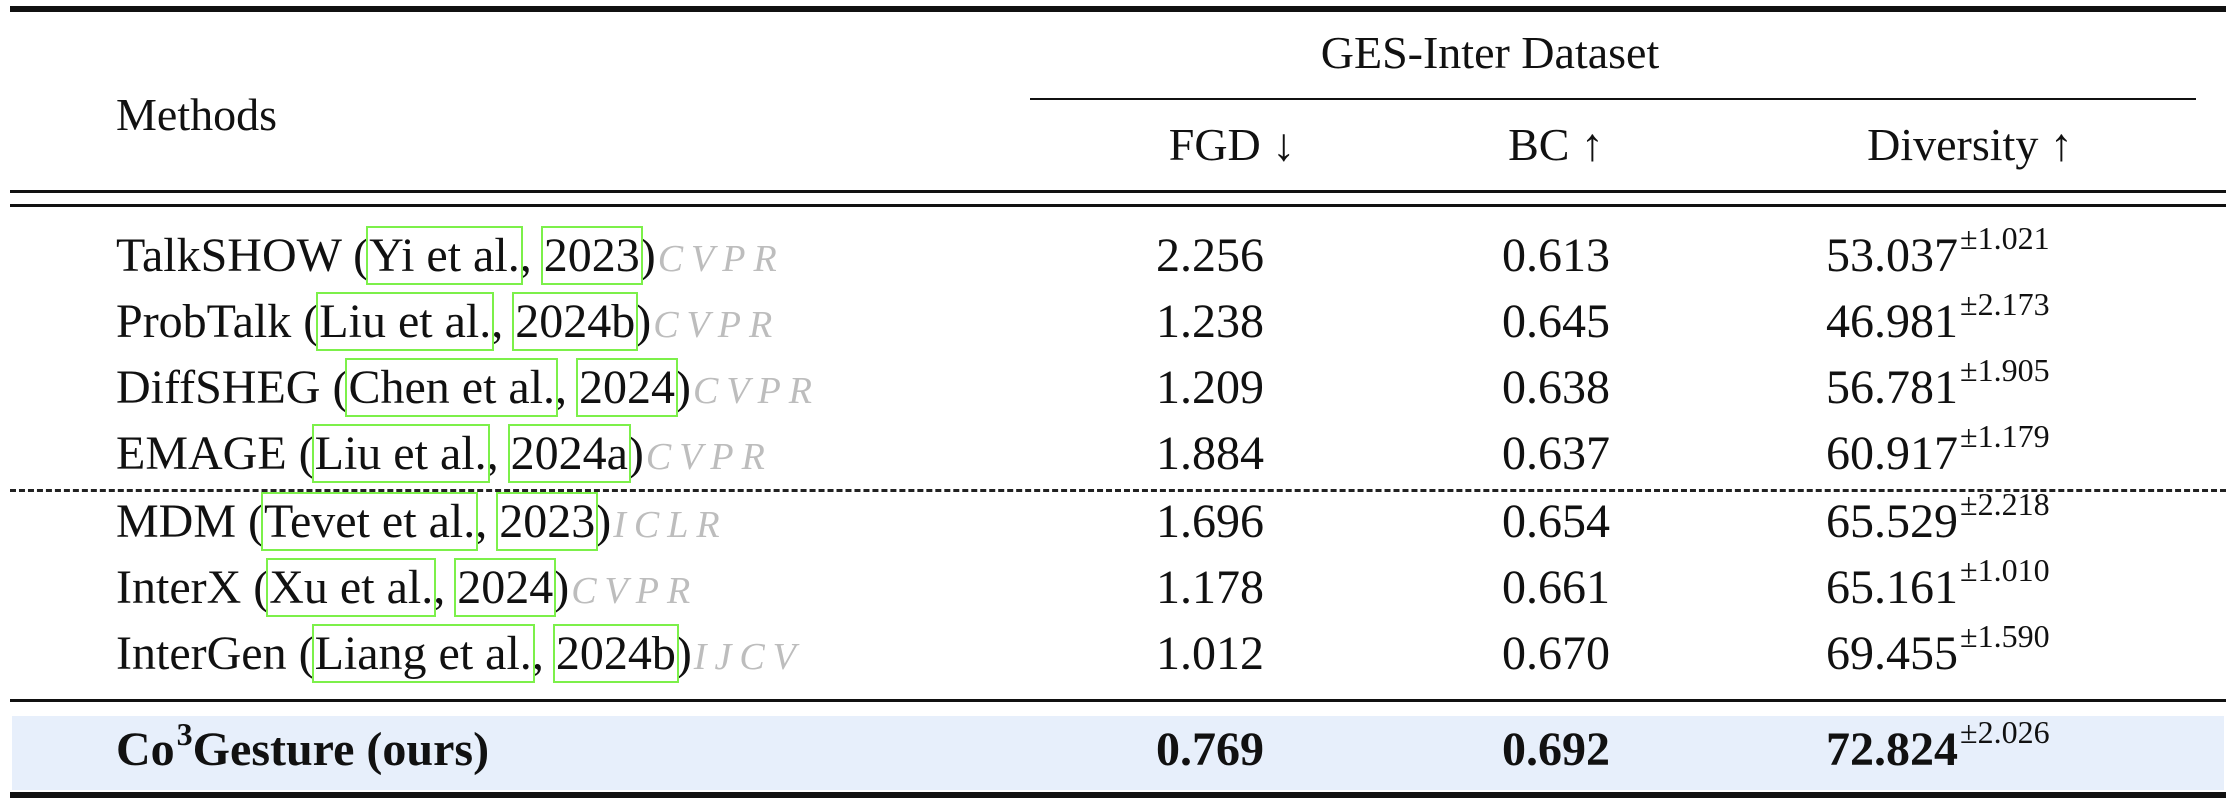 The width and height of the screenshot is (2236, 806). What do you see at coordinates (1210, 255) in the screenshot?
I see `fgd-cell: 2.256` at bounding box center [1210, 255].